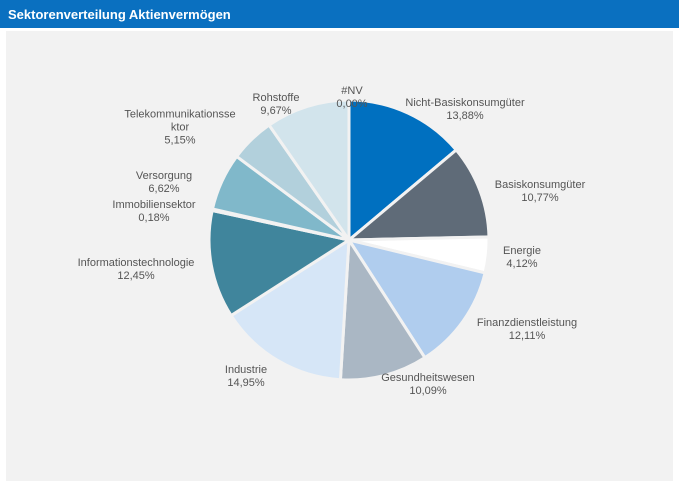 The height and width of the screenshot is (481, 679). What do you see at coordinates (540, 198) in the screenshot?
I see `label-value: 10,77%` at bounding box center [540, 198].